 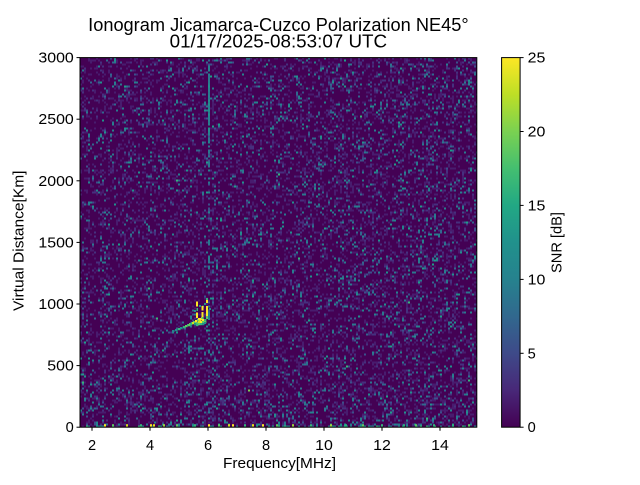 What do you see at coordinates (55, 120) in the screenshot?
I see `svg-text: 2500` at bounding box center [55, 120].